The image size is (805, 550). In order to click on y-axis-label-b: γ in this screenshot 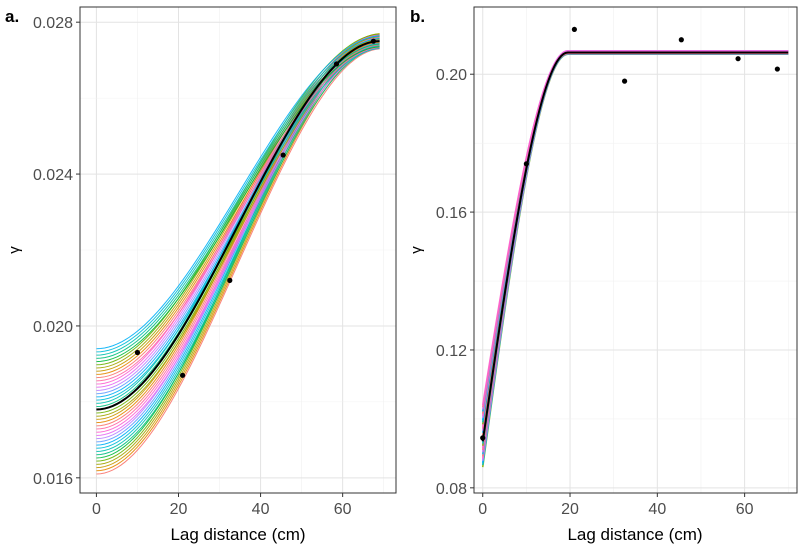, I will do `click(416, 250)`.